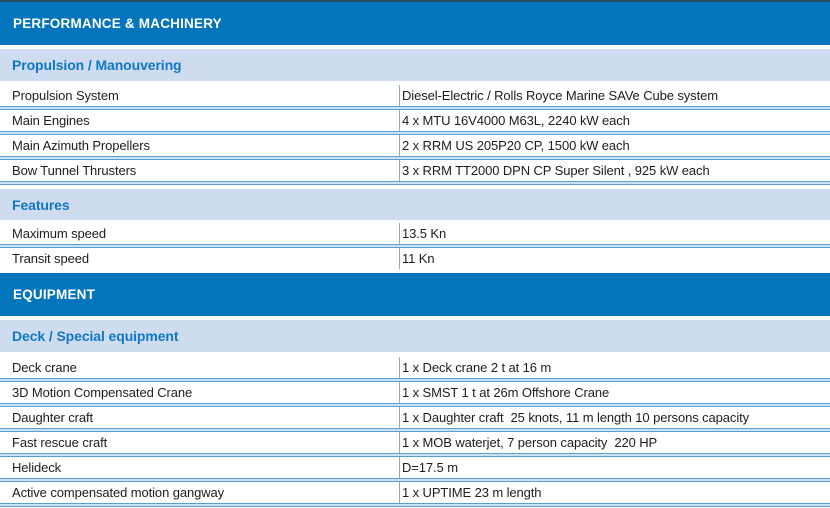  I want to click on table-row: Transit speed 11 Kn, so click(415, 258).